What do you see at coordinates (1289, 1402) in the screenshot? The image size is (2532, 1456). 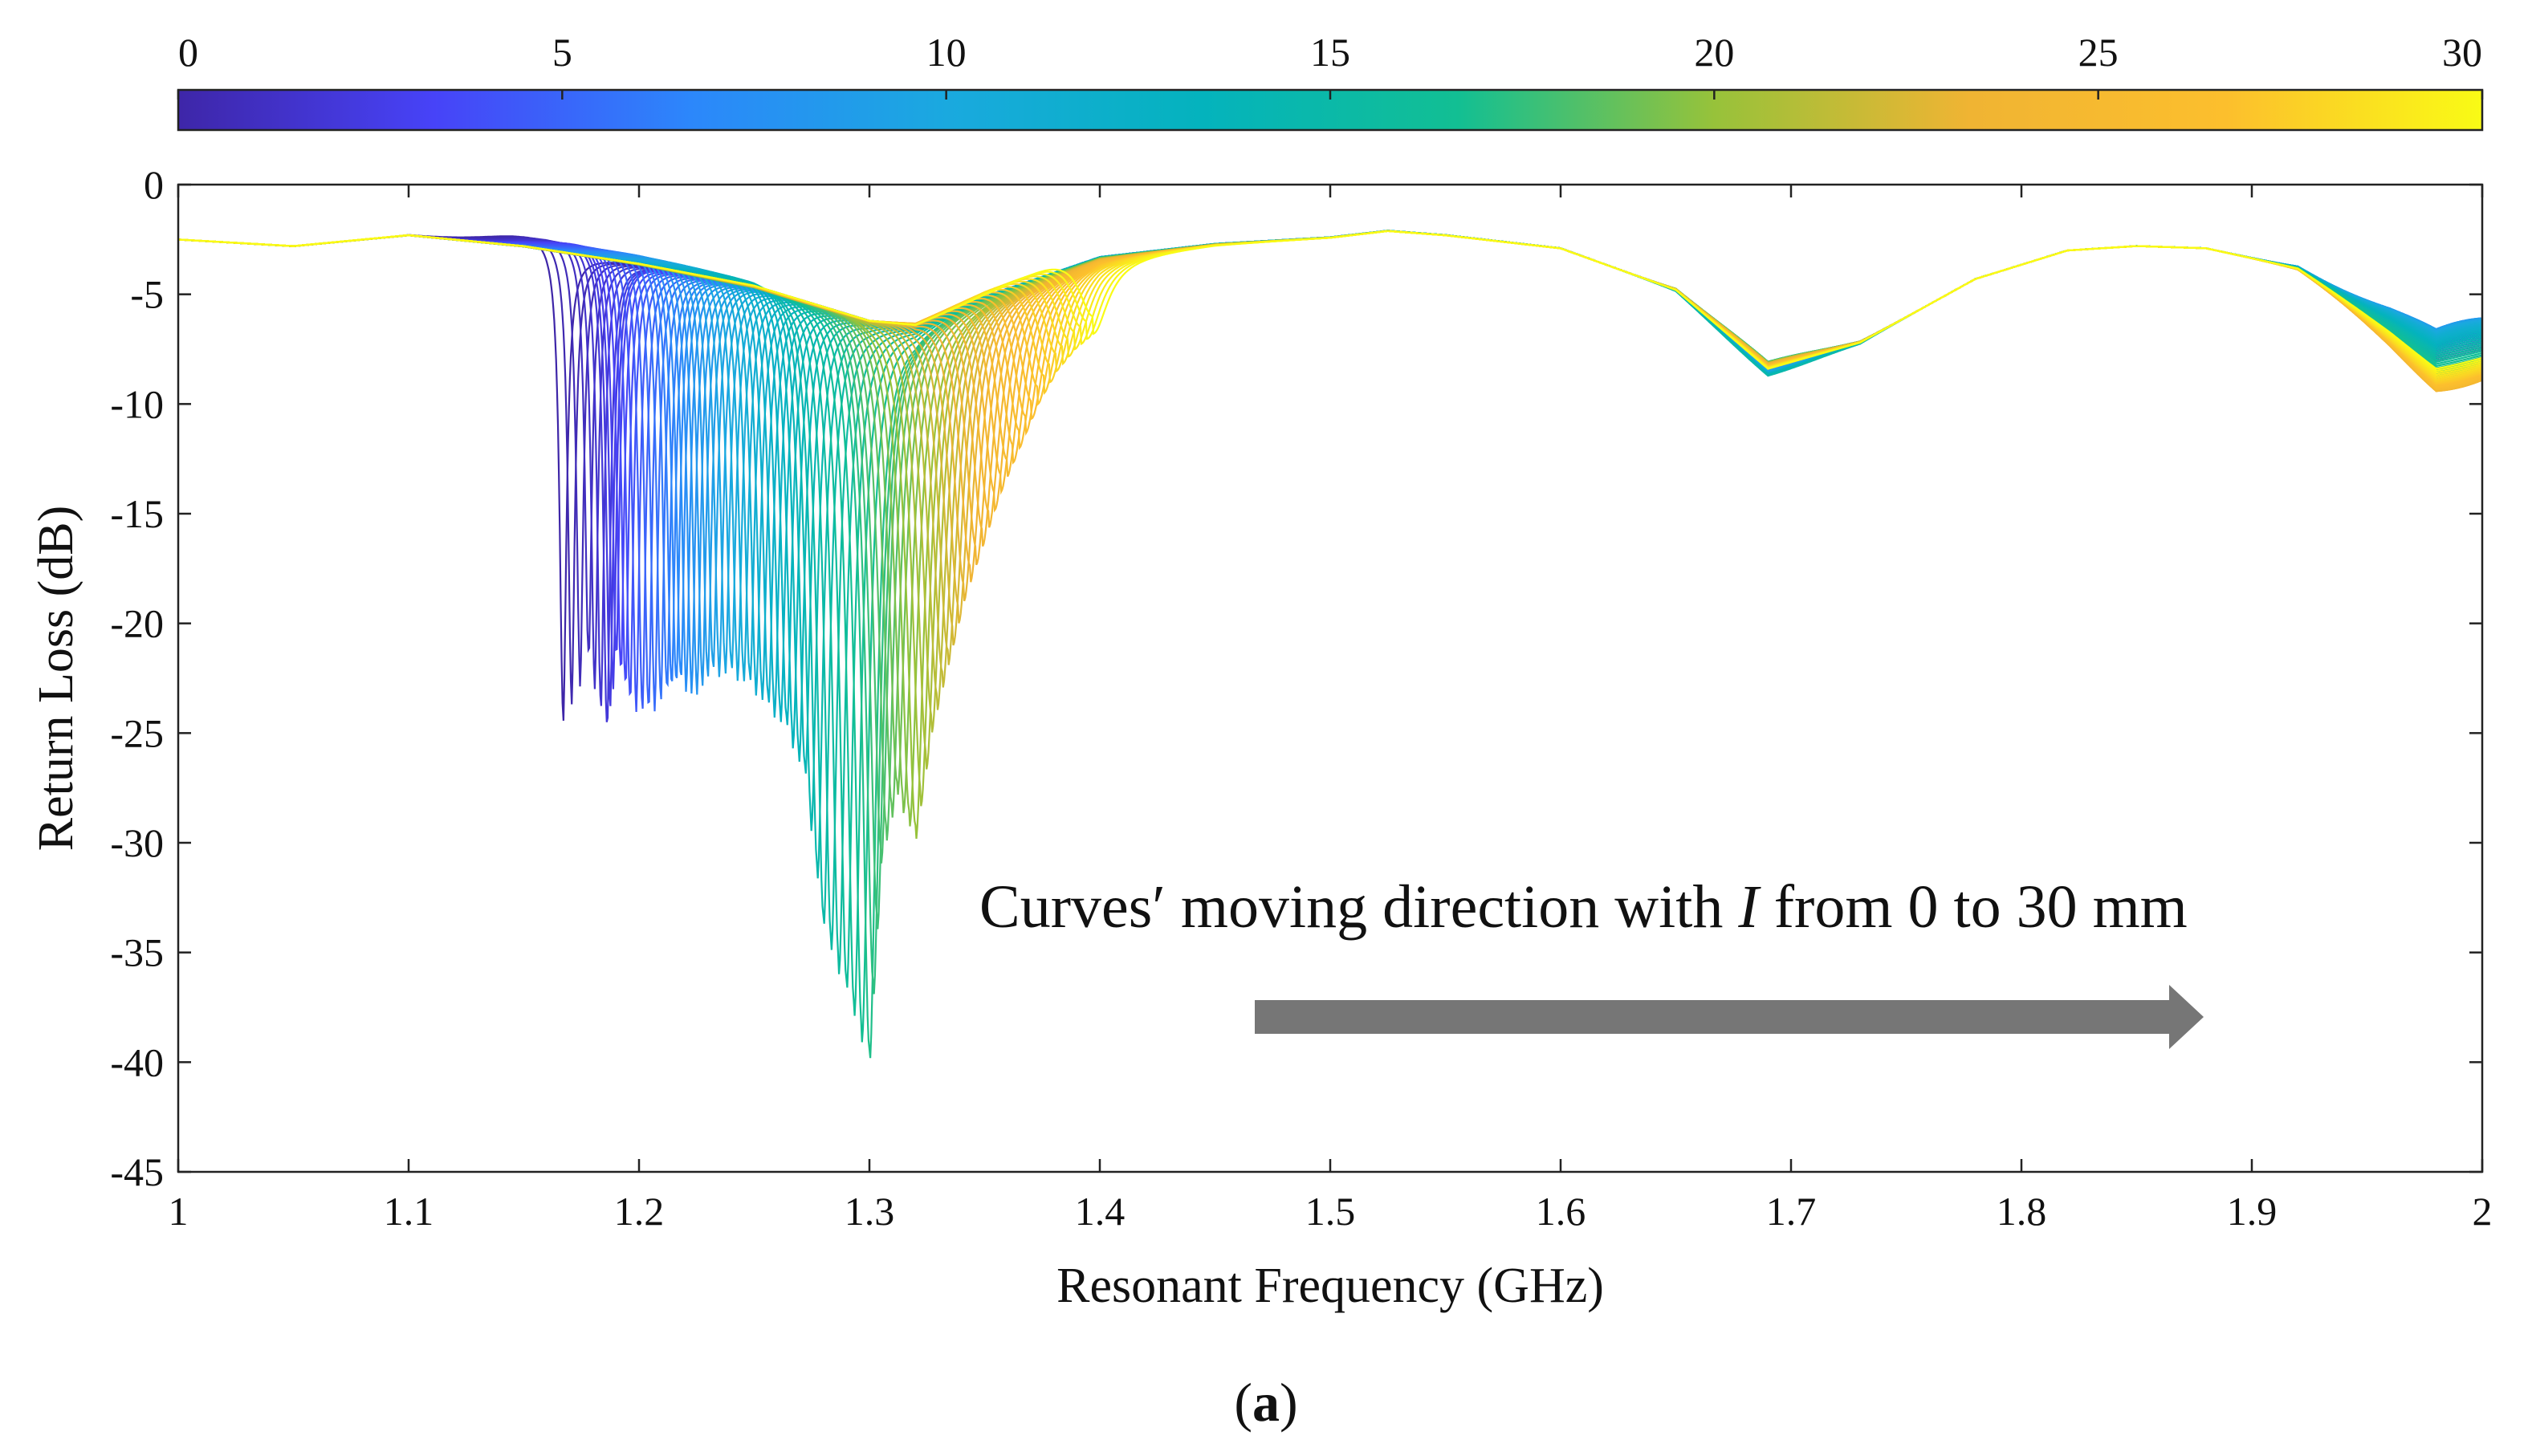 I see `caption-close: )` at bounding box center [1289, 1402].